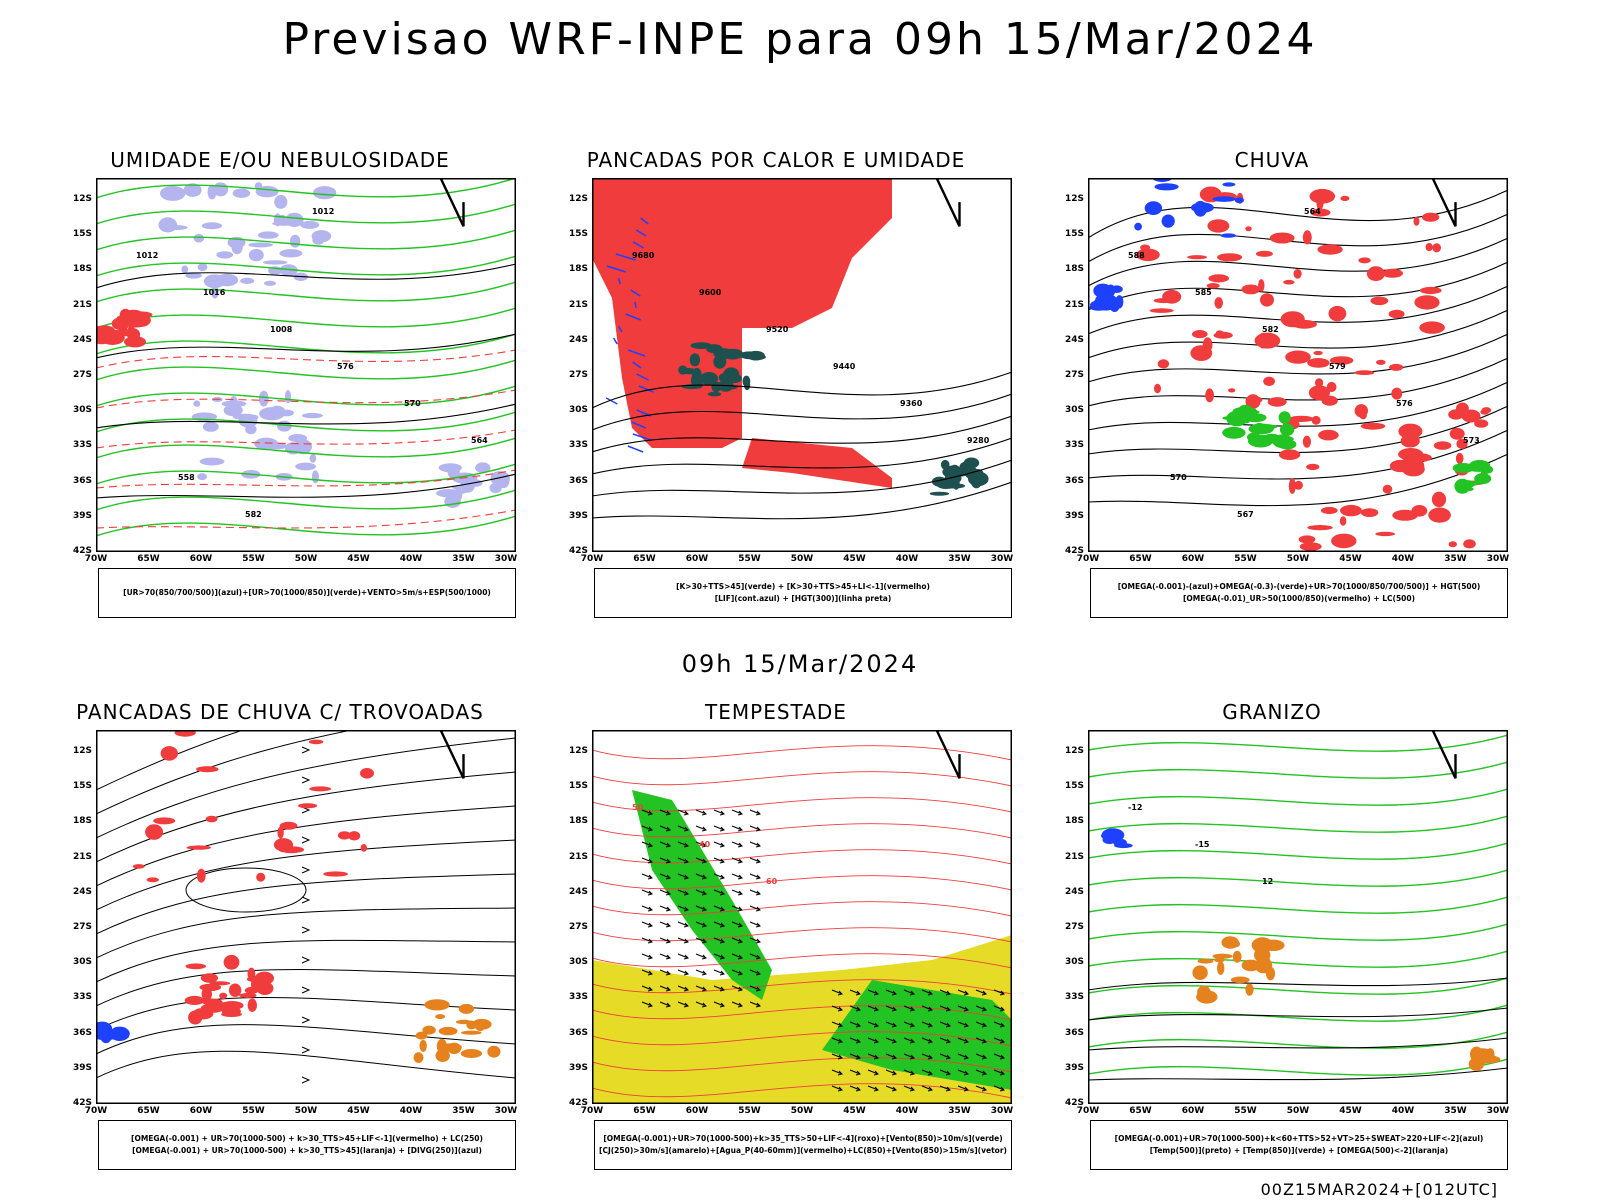 The width and height of the screenshot is (1600, 1200). Describe the element at coordinates (82, 410) in the screenshot. I see `lat-tick-label: 30S` at that location.